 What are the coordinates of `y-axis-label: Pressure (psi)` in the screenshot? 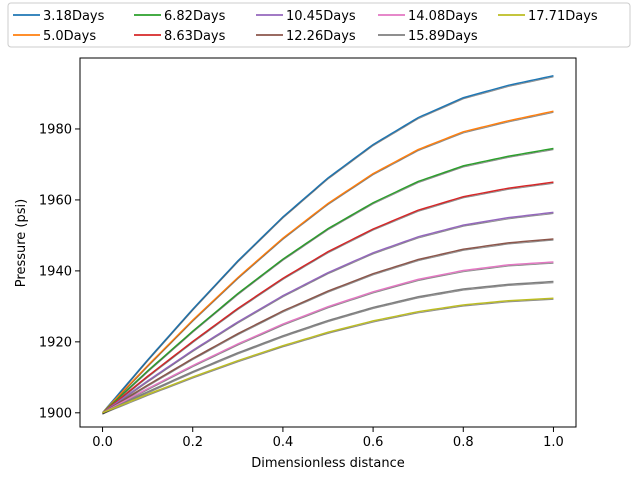 It's located at (21, 243).